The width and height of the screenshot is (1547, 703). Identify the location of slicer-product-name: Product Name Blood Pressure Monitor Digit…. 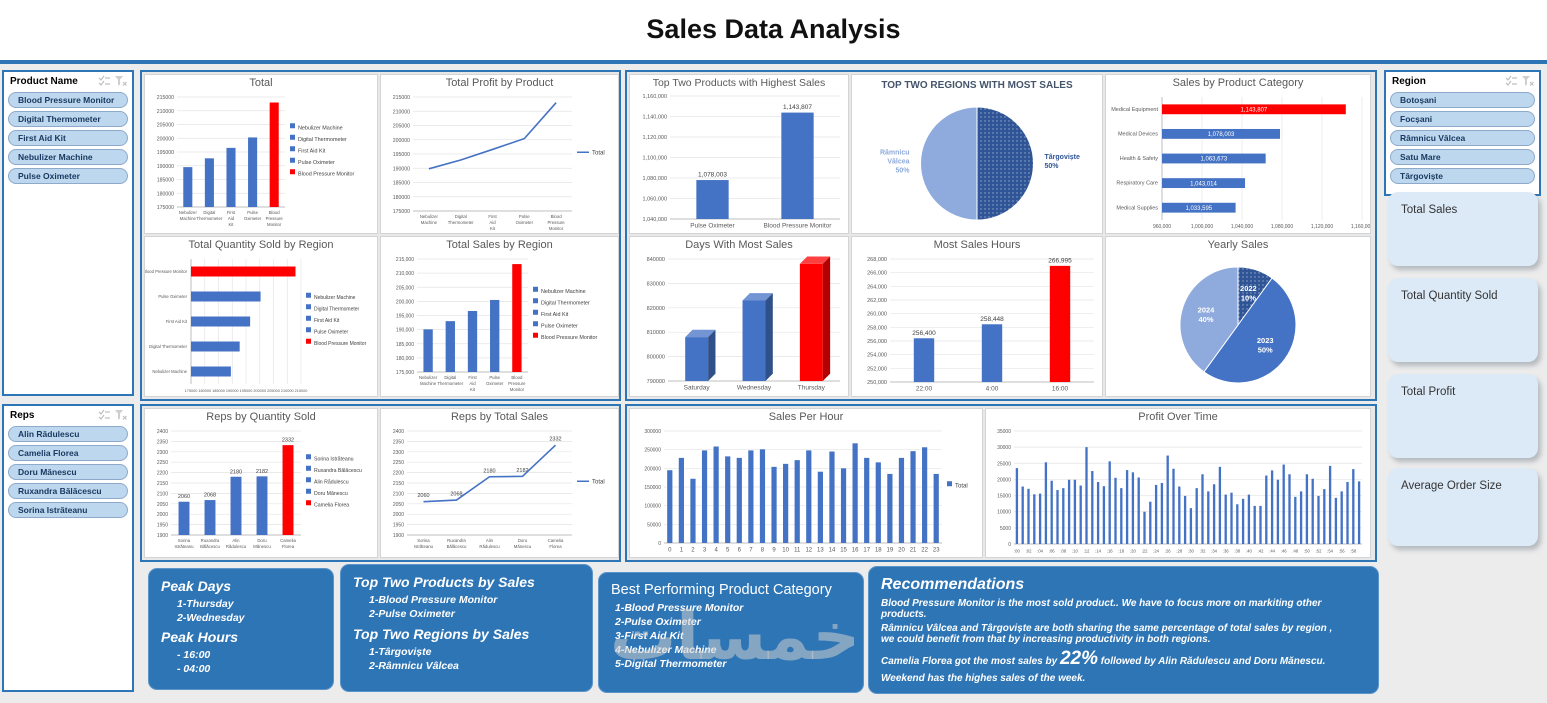
(68, 233).